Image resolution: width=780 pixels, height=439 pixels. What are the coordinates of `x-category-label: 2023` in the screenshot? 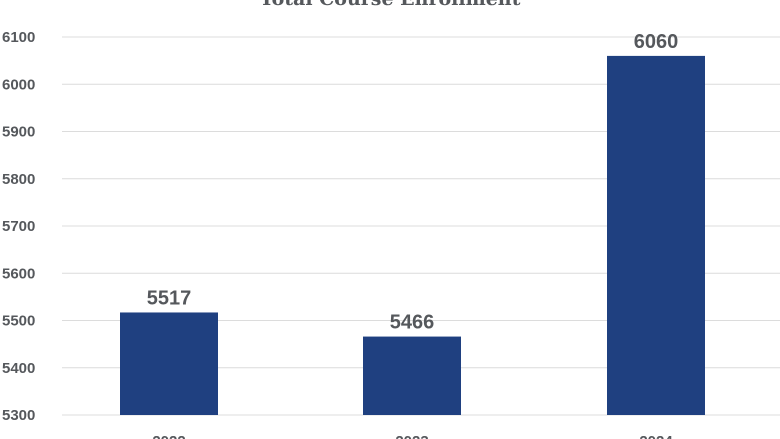 It's located at (411, 436).